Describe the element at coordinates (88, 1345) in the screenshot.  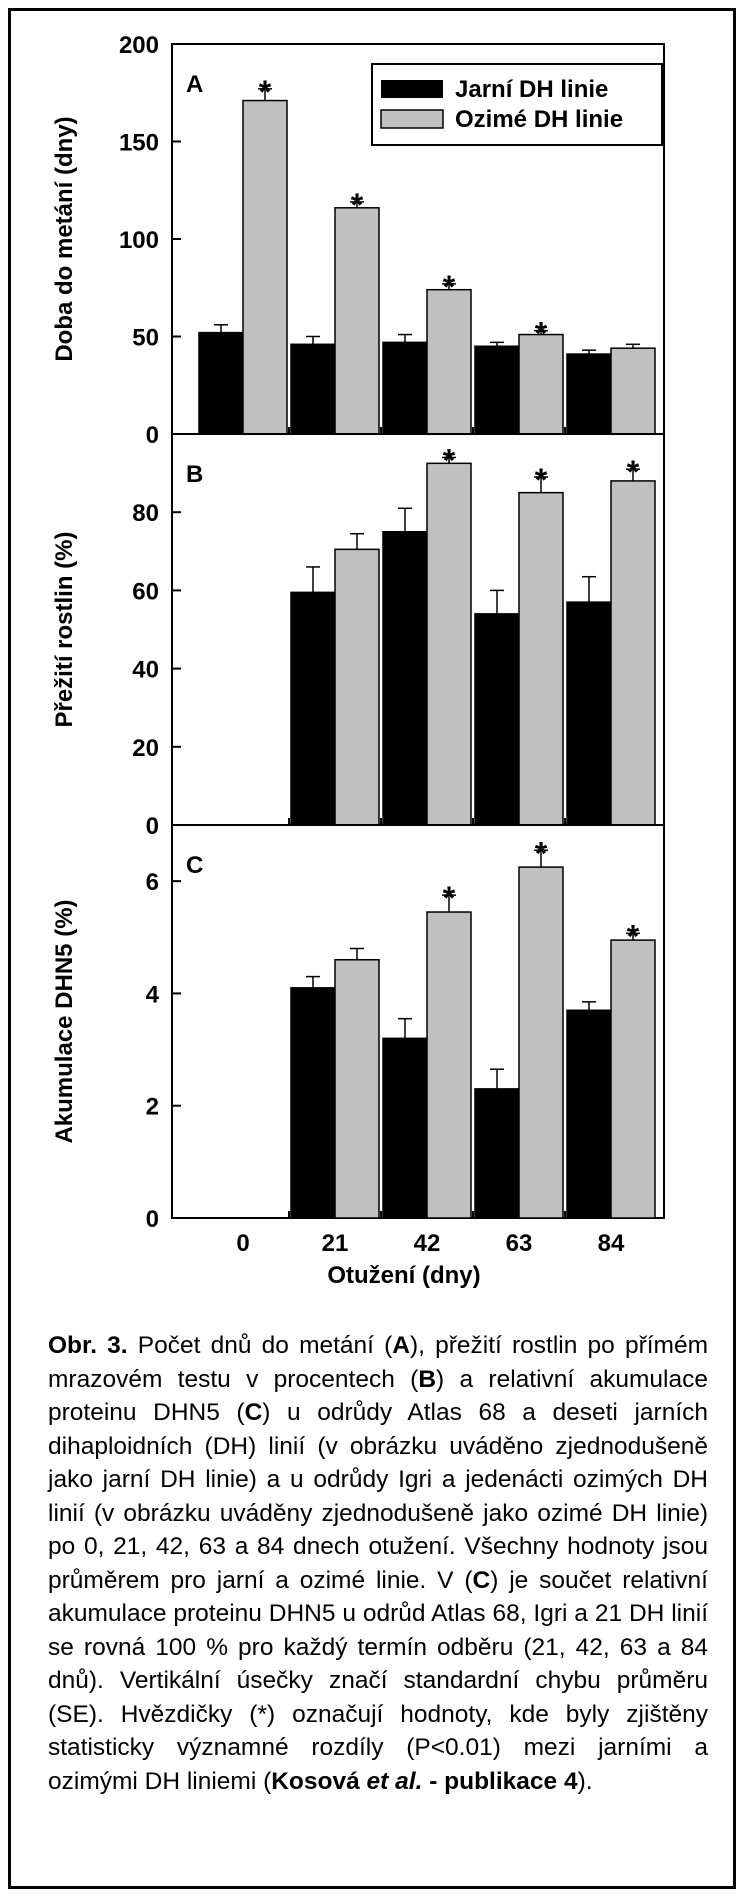
I see `caption-prefix: Obr. 3.` at that location.